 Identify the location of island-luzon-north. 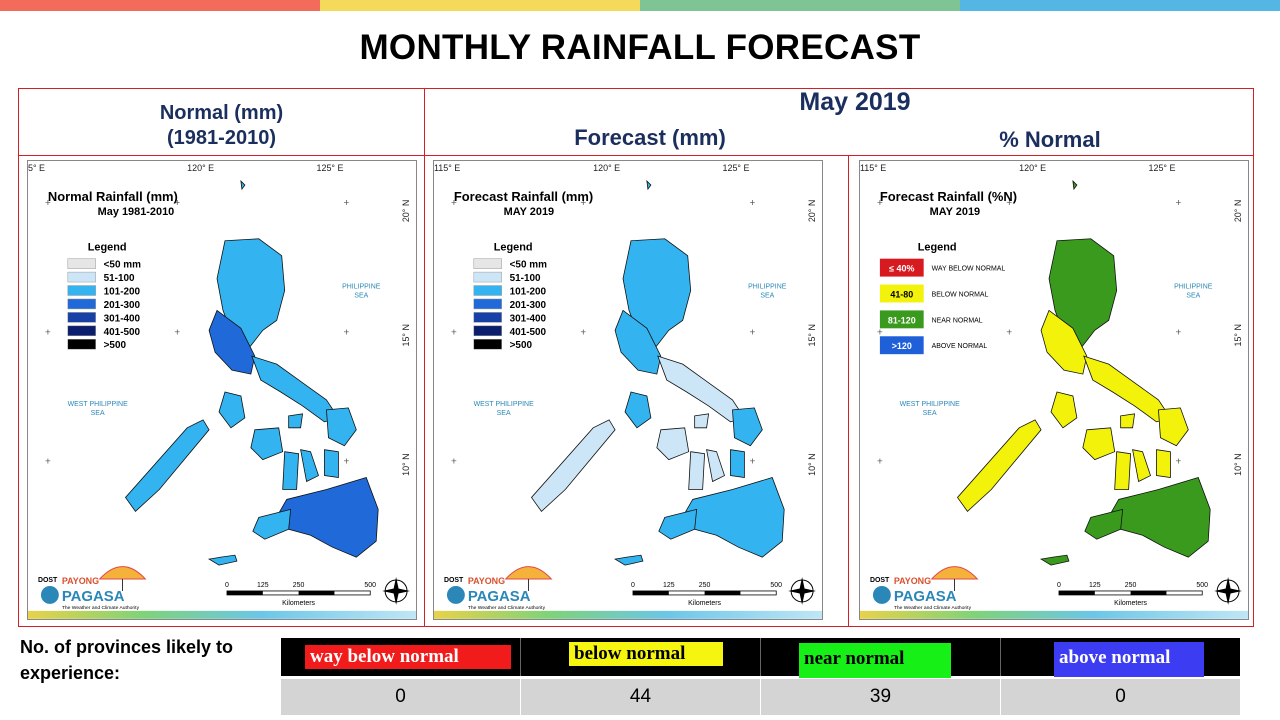
(657, 293).